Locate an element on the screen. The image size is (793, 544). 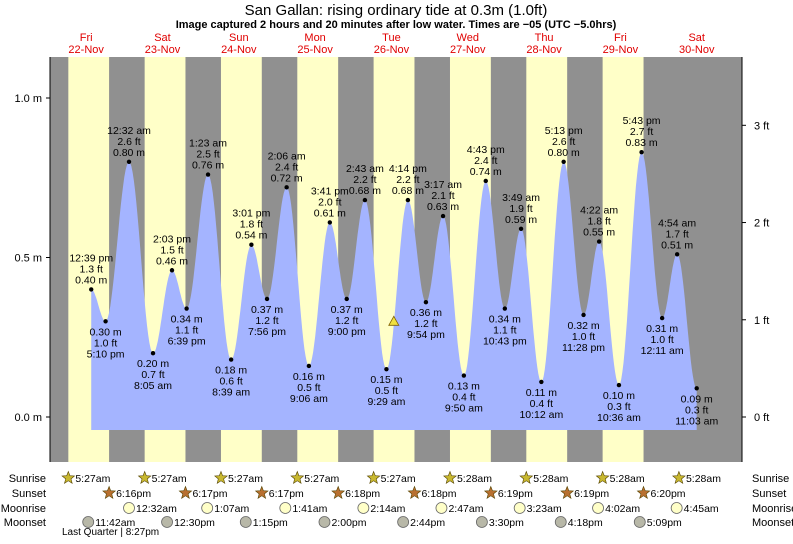
tide-time: 2:43 am is located at coordinates (365, 169).